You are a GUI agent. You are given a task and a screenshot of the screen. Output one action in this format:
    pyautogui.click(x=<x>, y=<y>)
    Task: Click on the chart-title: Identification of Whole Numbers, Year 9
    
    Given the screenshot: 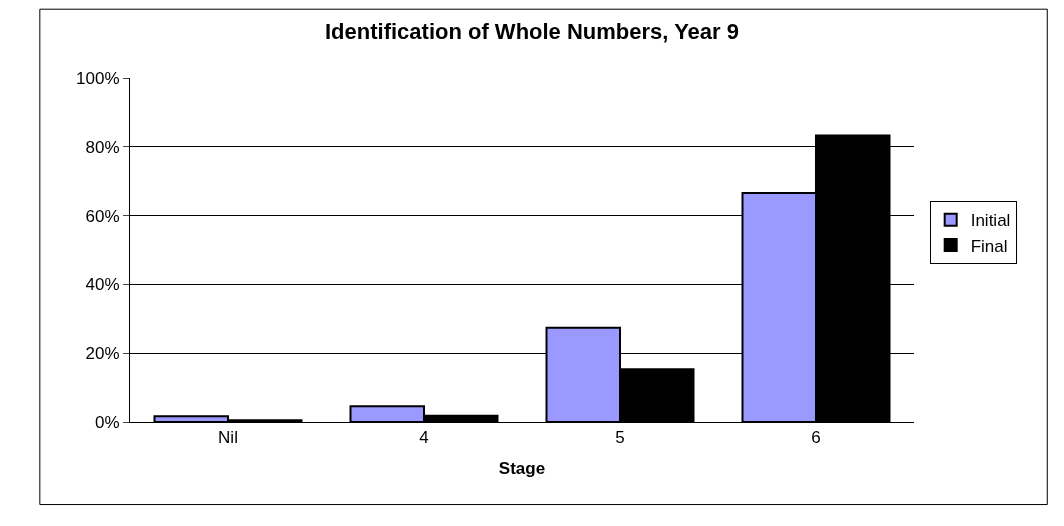 What is the action you would take?
    pyautogui.click(x=532, y=32)
    